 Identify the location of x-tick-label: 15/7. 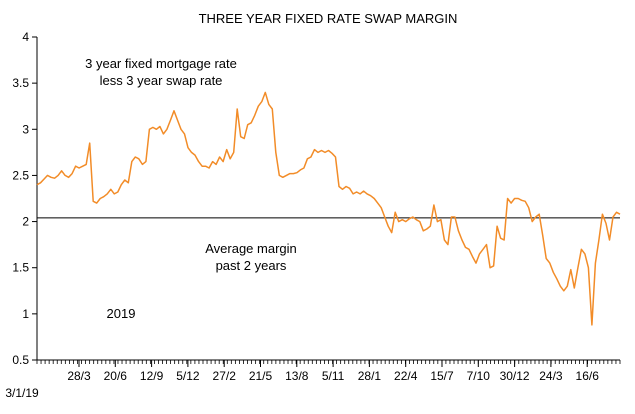
(442, 376).